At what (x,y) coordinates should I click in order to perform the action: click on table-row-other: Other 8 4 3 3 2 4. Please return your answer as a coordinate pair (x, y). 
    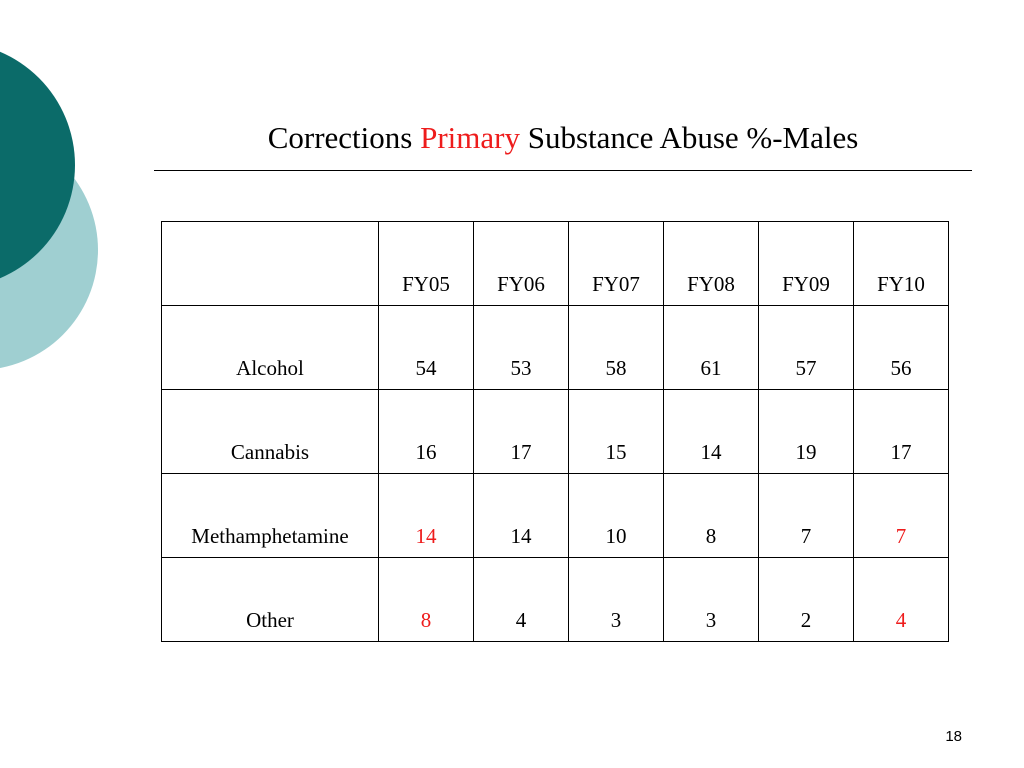
    Looking at the image, I should click on (555, 599).